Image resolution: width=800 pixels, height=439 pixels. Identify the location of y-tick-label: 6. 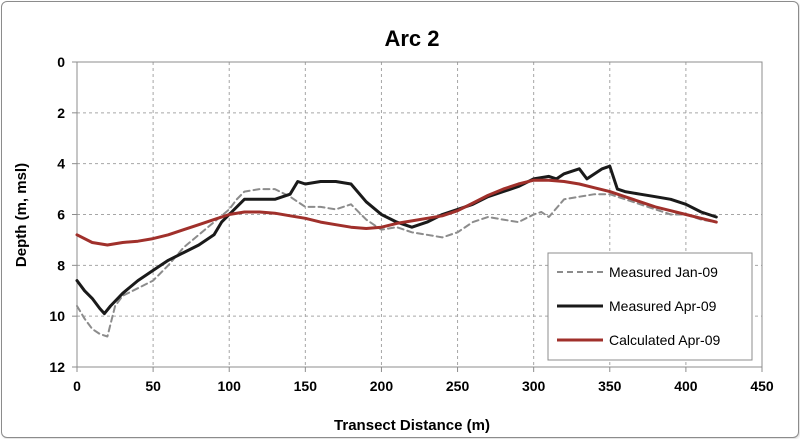
(61, 215).